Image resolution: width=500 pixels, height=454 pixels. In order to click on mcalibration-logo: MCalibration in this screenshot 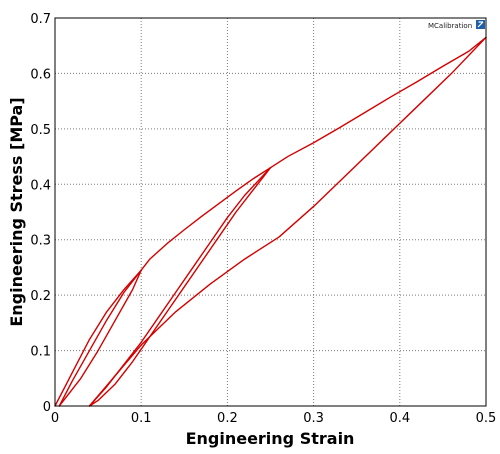, I will do `click(456, 25)`.